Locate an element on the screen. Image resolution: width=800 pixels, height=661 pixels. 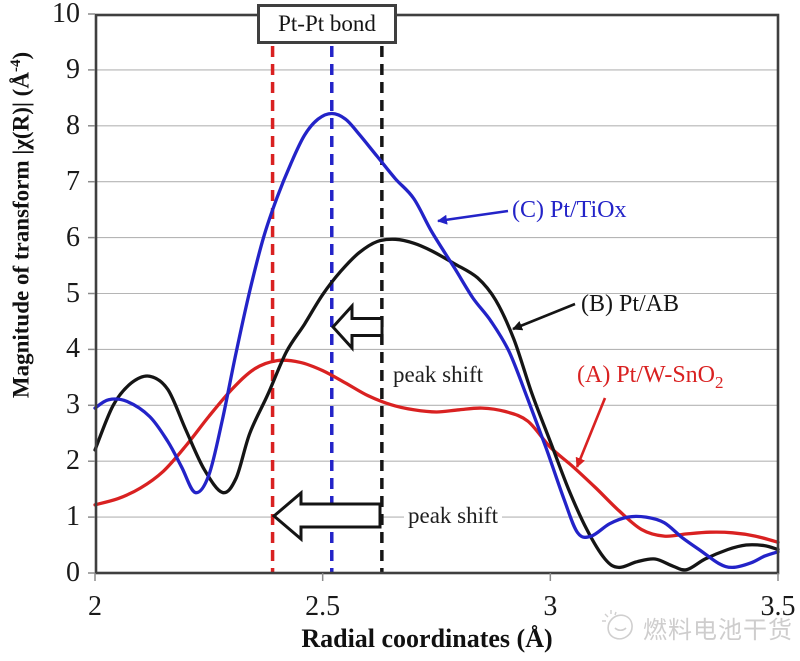
series-pointer-arrow-C is located at coordinates (473, 217).